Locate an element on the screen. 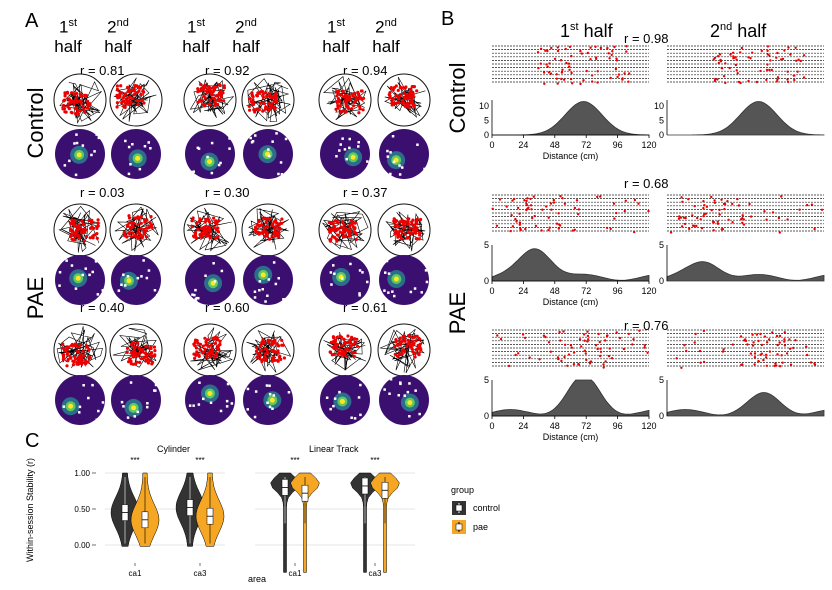  panel-a-column-header-1: 1st half is located at coordinates (68, 36).